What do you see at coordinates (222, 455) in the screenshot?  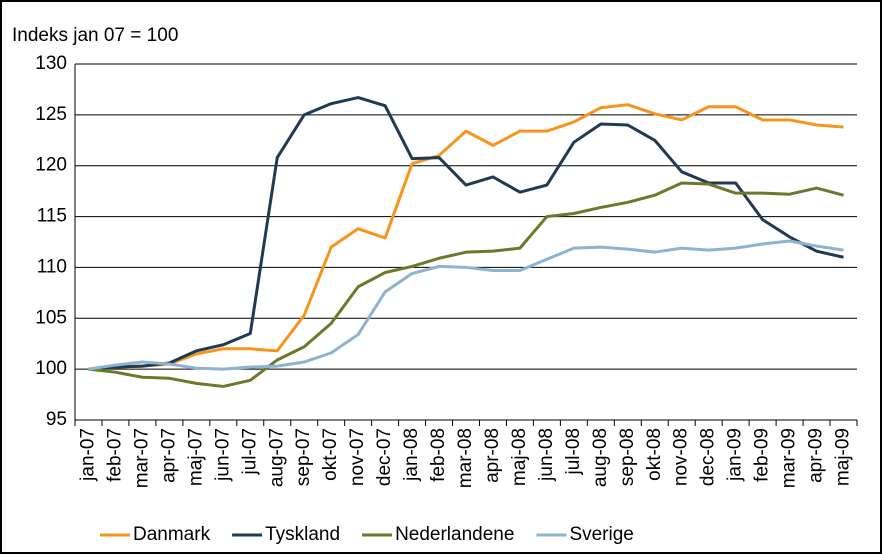 I see `x-tick-label: jun-07` at bounding box center [222, 455].